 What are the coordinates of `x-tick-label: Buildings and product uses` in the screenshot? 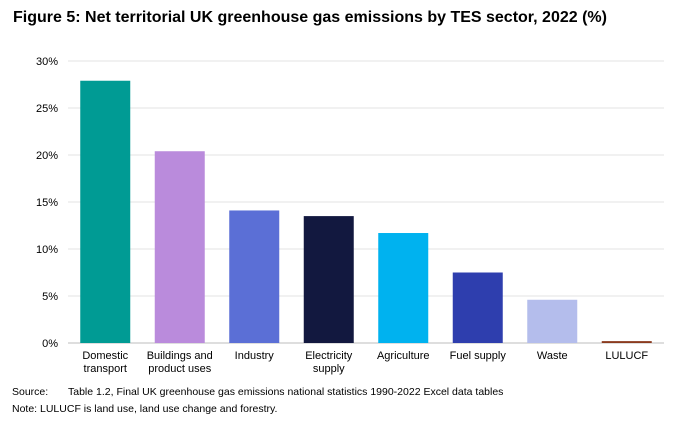 It's located at (180, 362).